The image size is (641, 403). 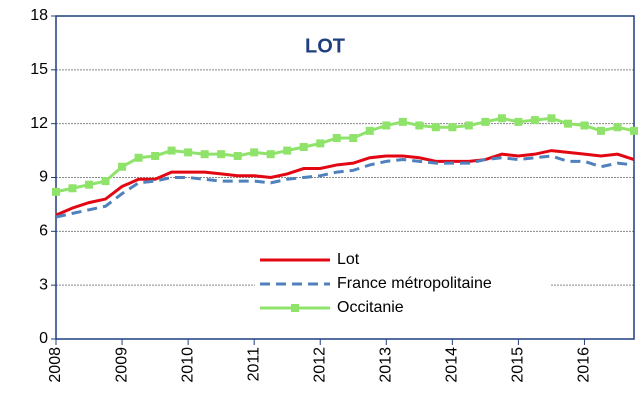 I want to click on y-tick-label: 9, so click(x=43, y=177).